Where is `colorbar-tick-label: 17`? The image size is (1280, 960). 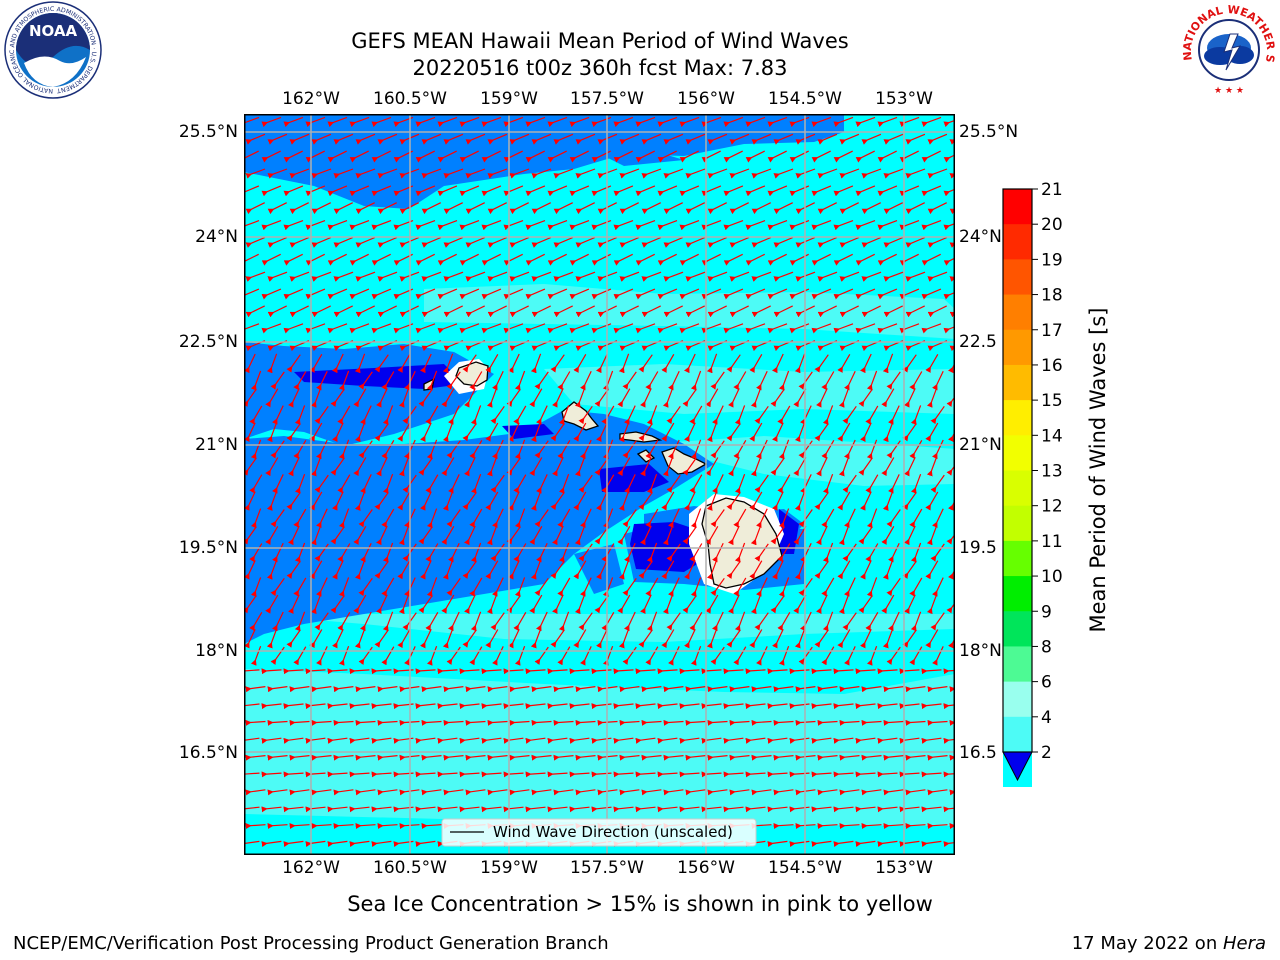
colorbar-tick-label: 17 is located at coordinates (1052, 331).